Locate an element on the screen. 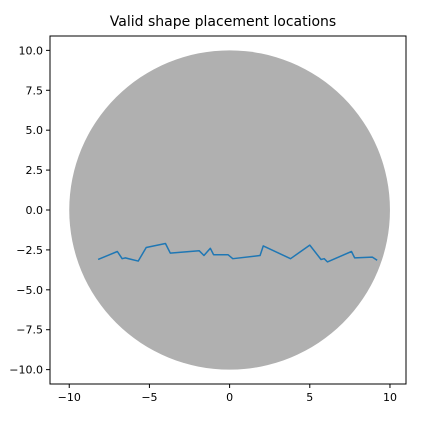 The width and height of the screenshot is (428, 424). y-tick-label: 2.5 is located at coordinates (35, 170).